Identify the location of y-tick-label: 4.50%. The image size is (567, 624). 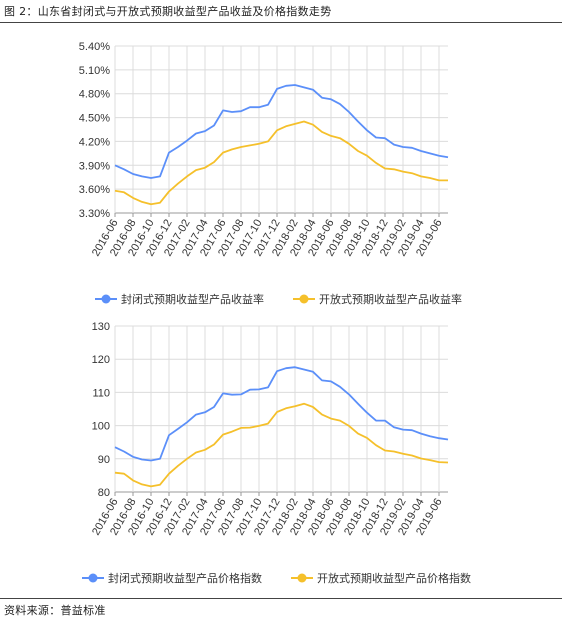
(94, 119).